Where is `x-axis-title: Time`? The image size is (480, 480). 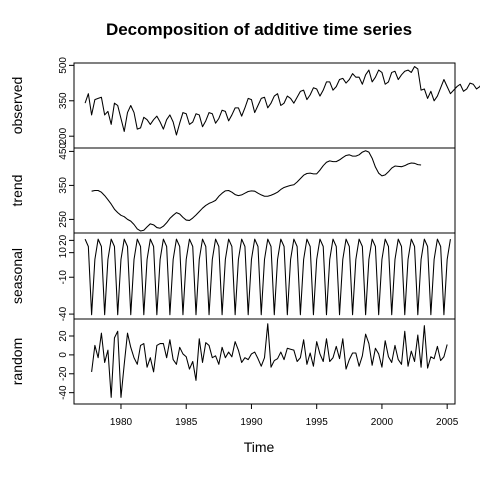
x-axis-title: Time is located at coordinates (259, 447).